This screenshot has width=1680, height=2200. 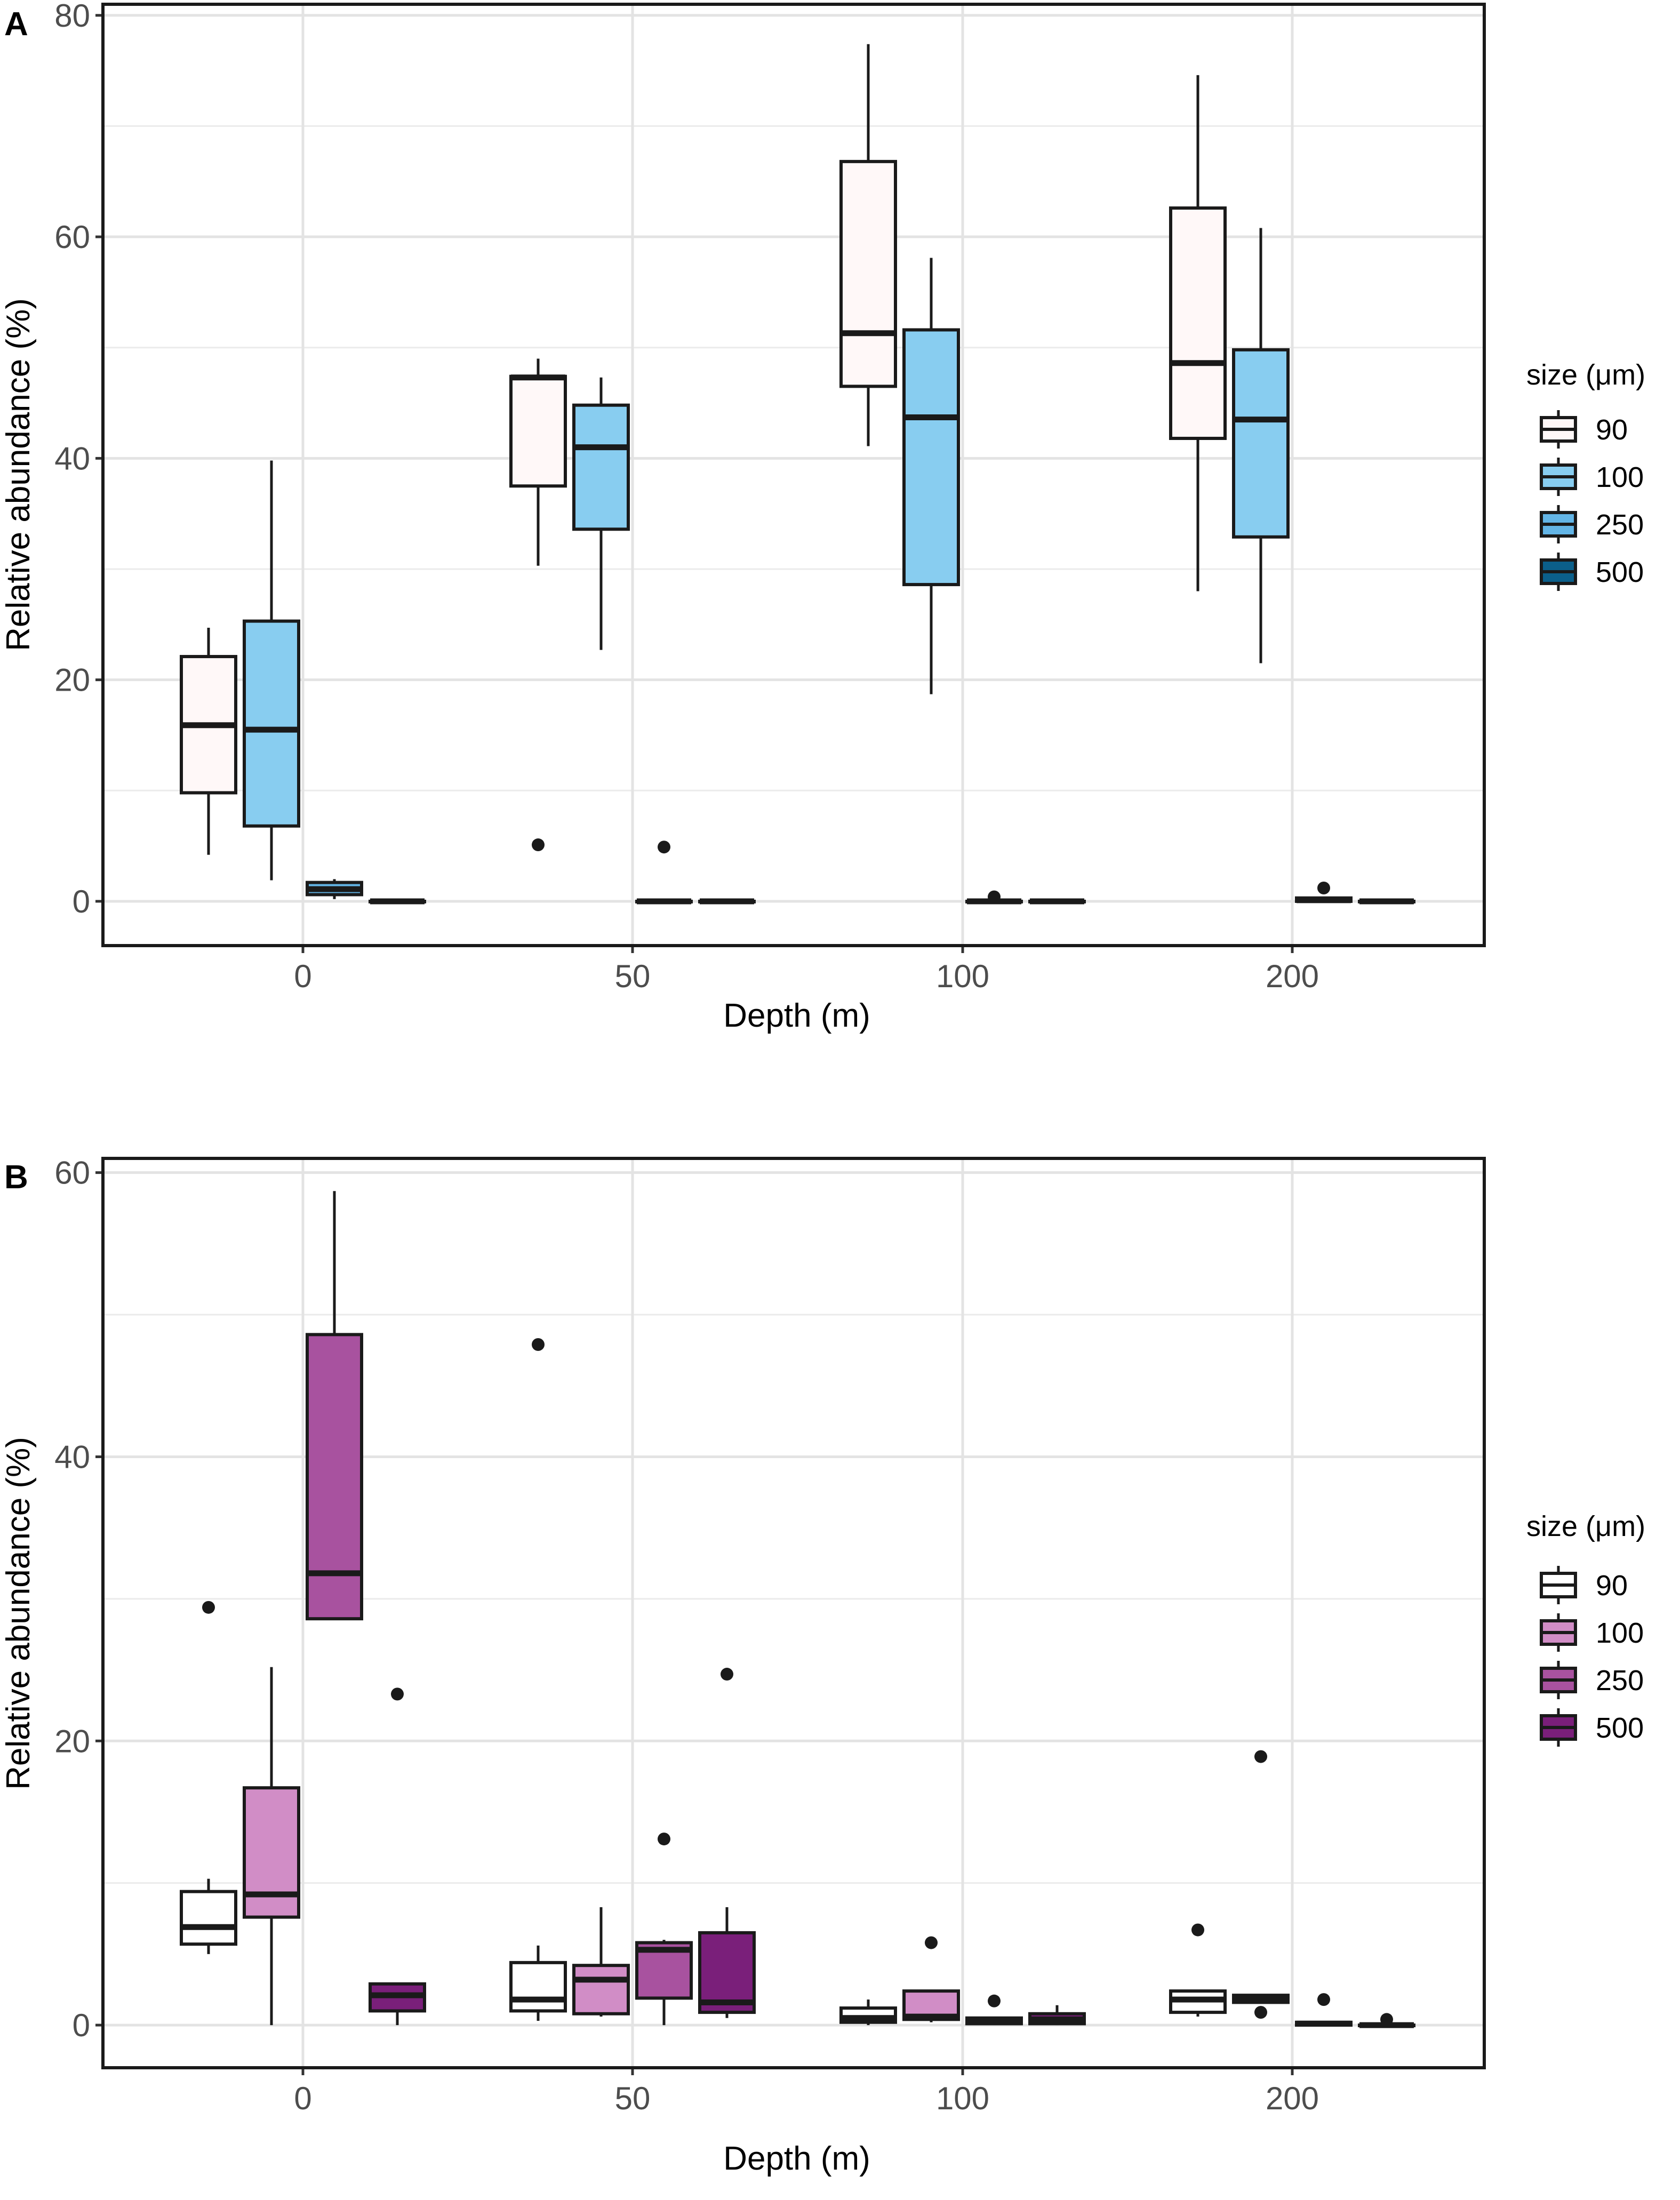 I want to click on x-axis-title-a: Depth (m), so click(x=796, y=1015).